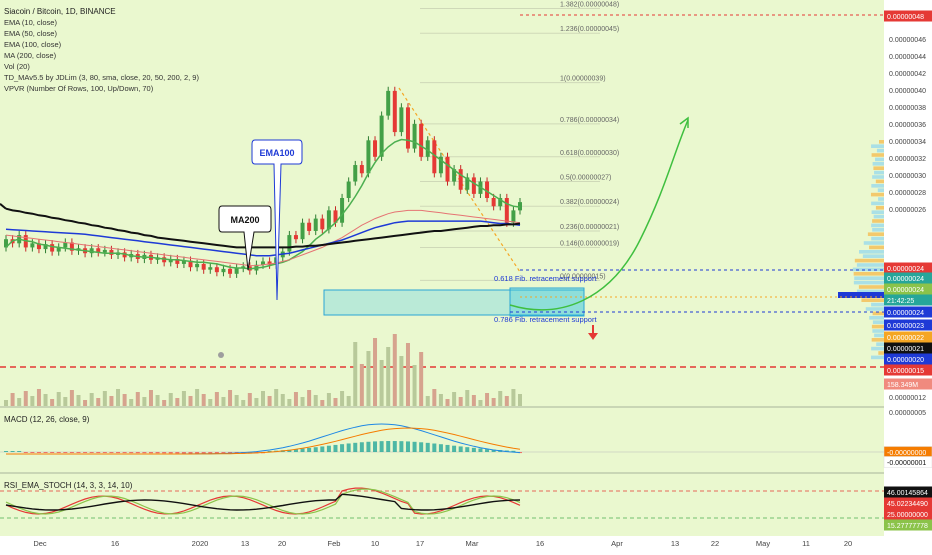  I want to click on fib-level-label: 1(0.00000039), so click(583, 79).